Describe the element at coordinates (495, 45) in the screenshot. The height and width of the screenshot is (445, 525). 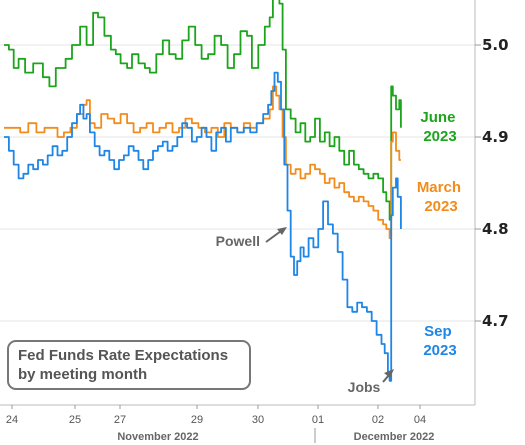
I see `y-tick-label-5.0: 5.0` at that location.